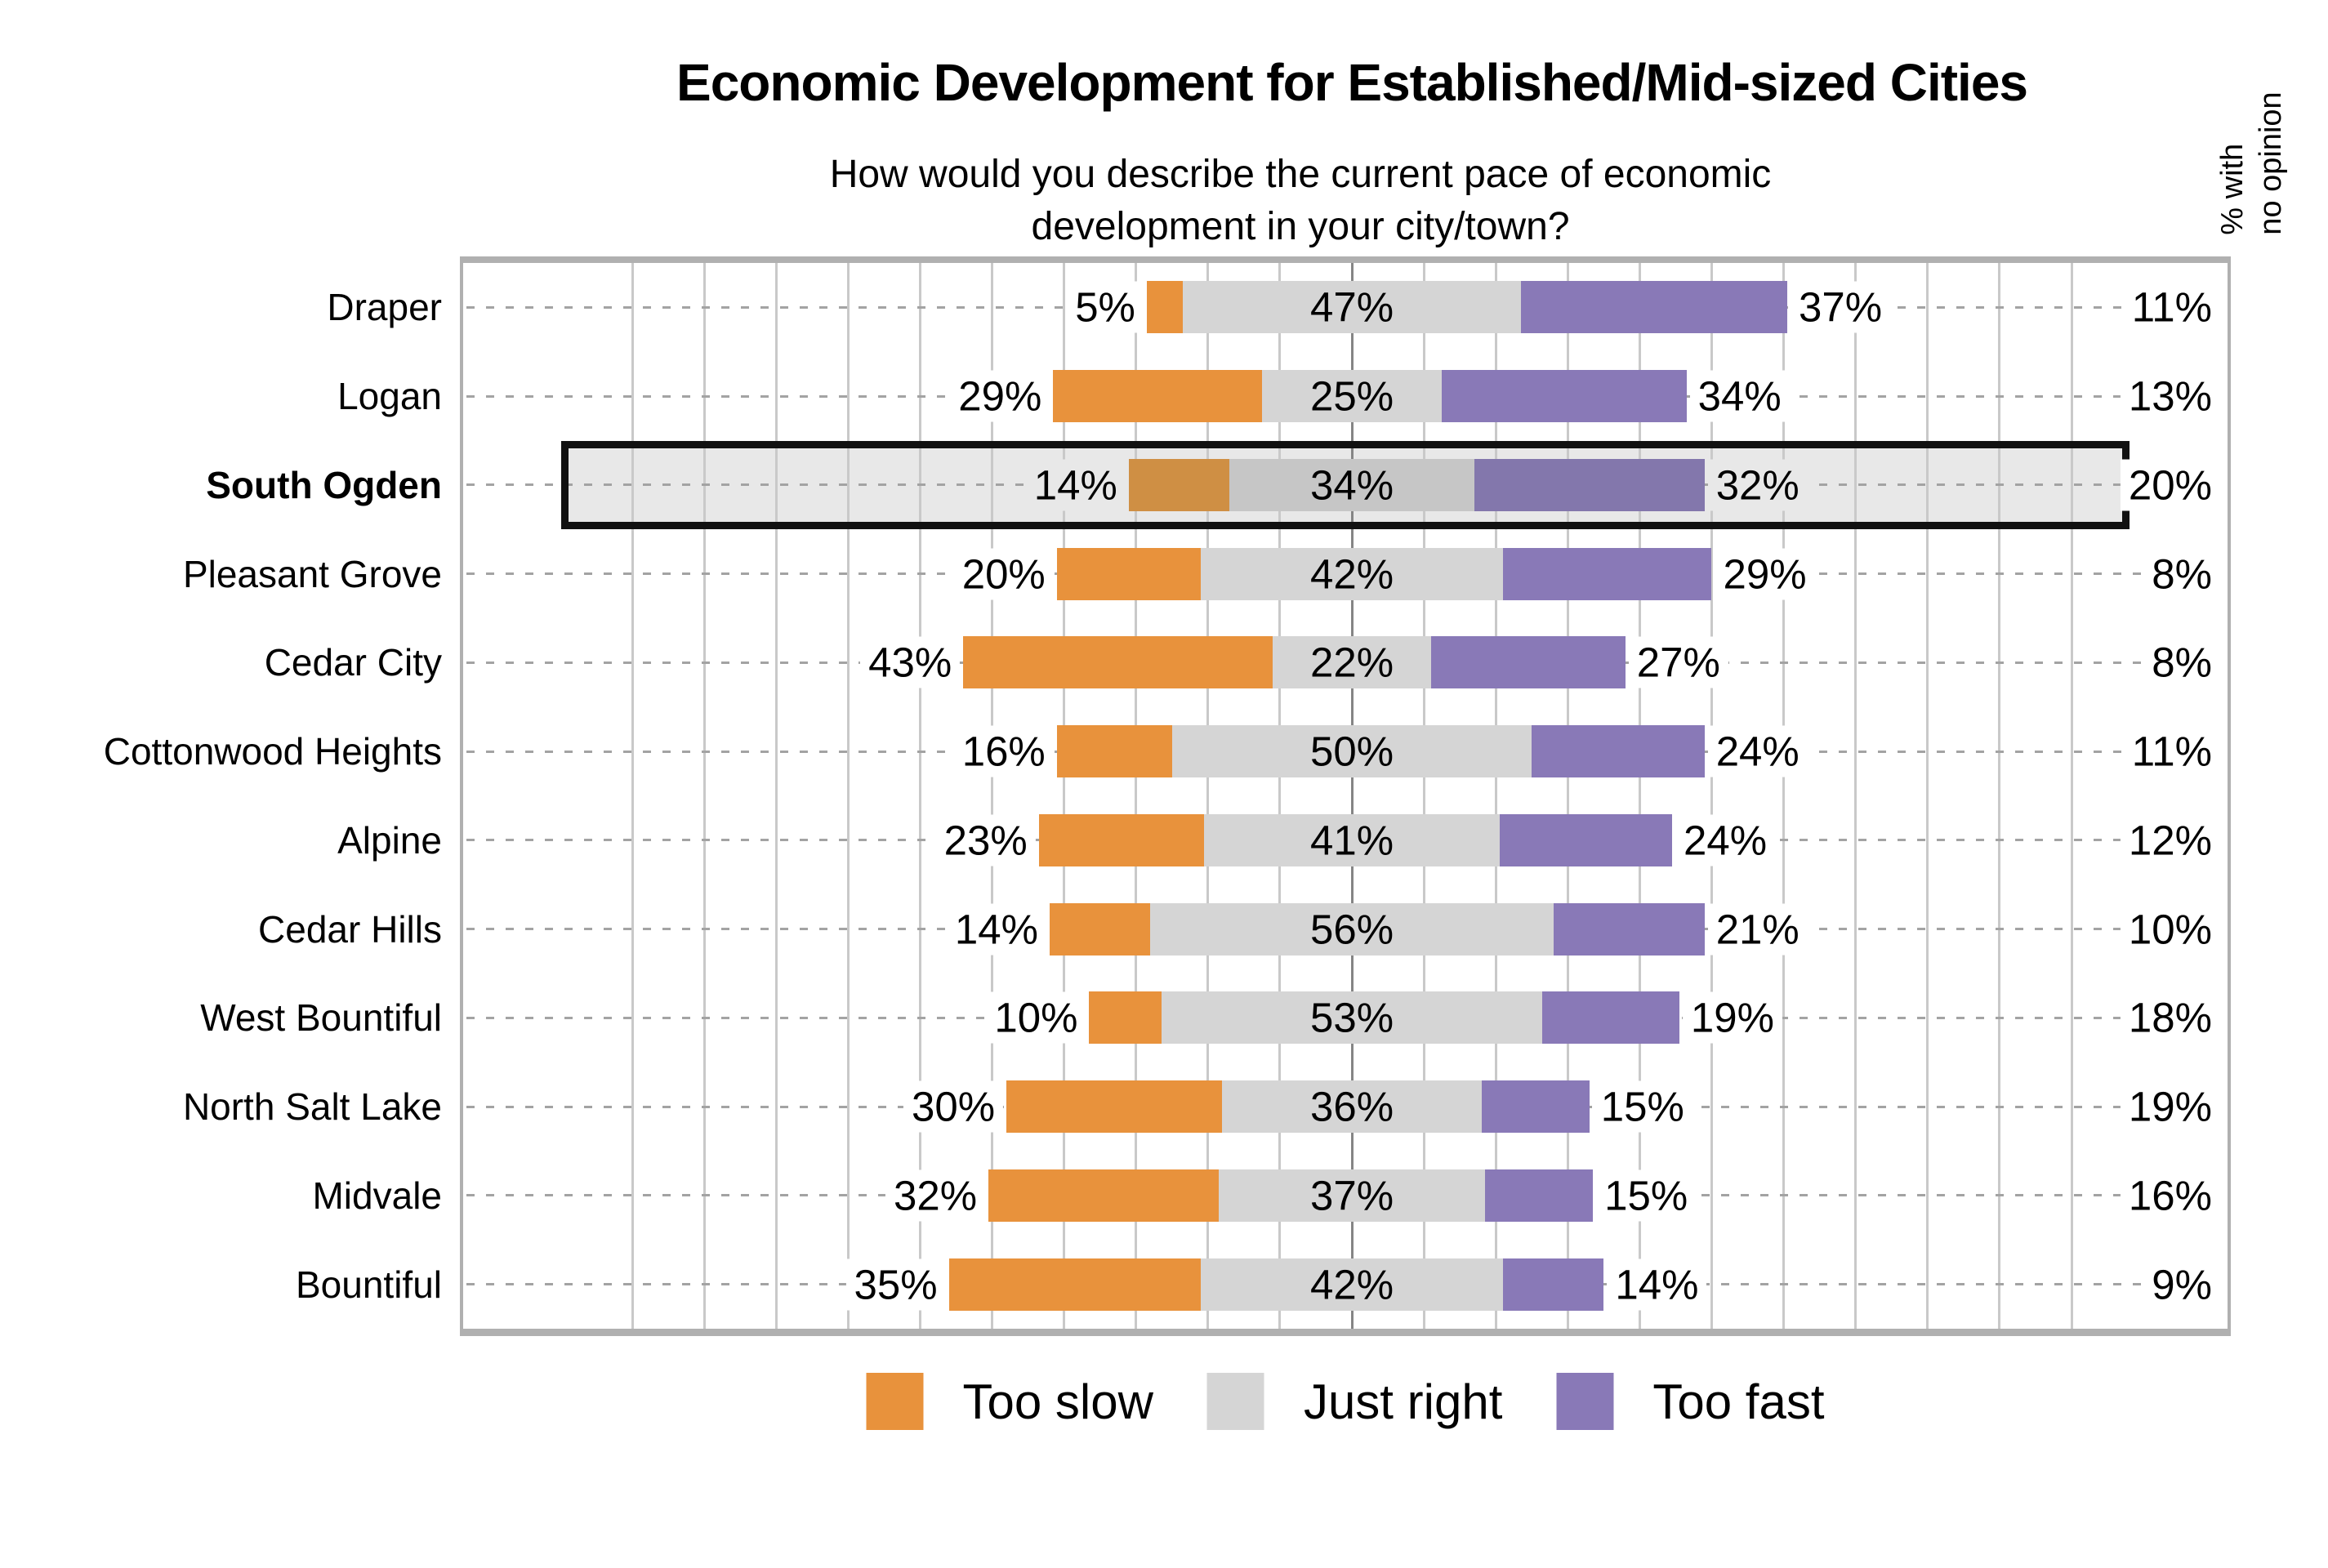  I want to click on no-opinion-value: 19%, so click(2170, 1106).